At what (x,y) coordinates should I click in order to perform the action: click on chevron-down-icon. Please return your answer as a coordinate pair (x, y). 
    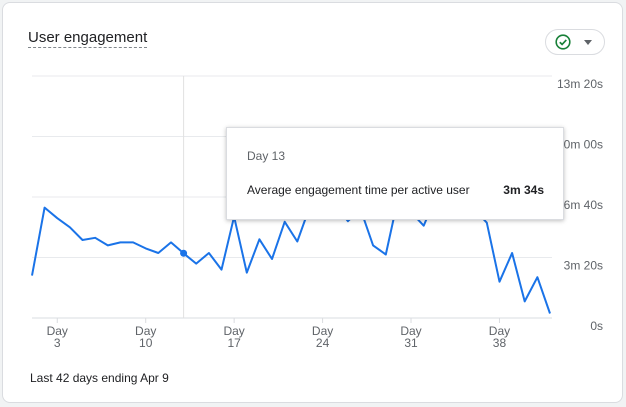
    Looking at the image, I should click on (588, 42).